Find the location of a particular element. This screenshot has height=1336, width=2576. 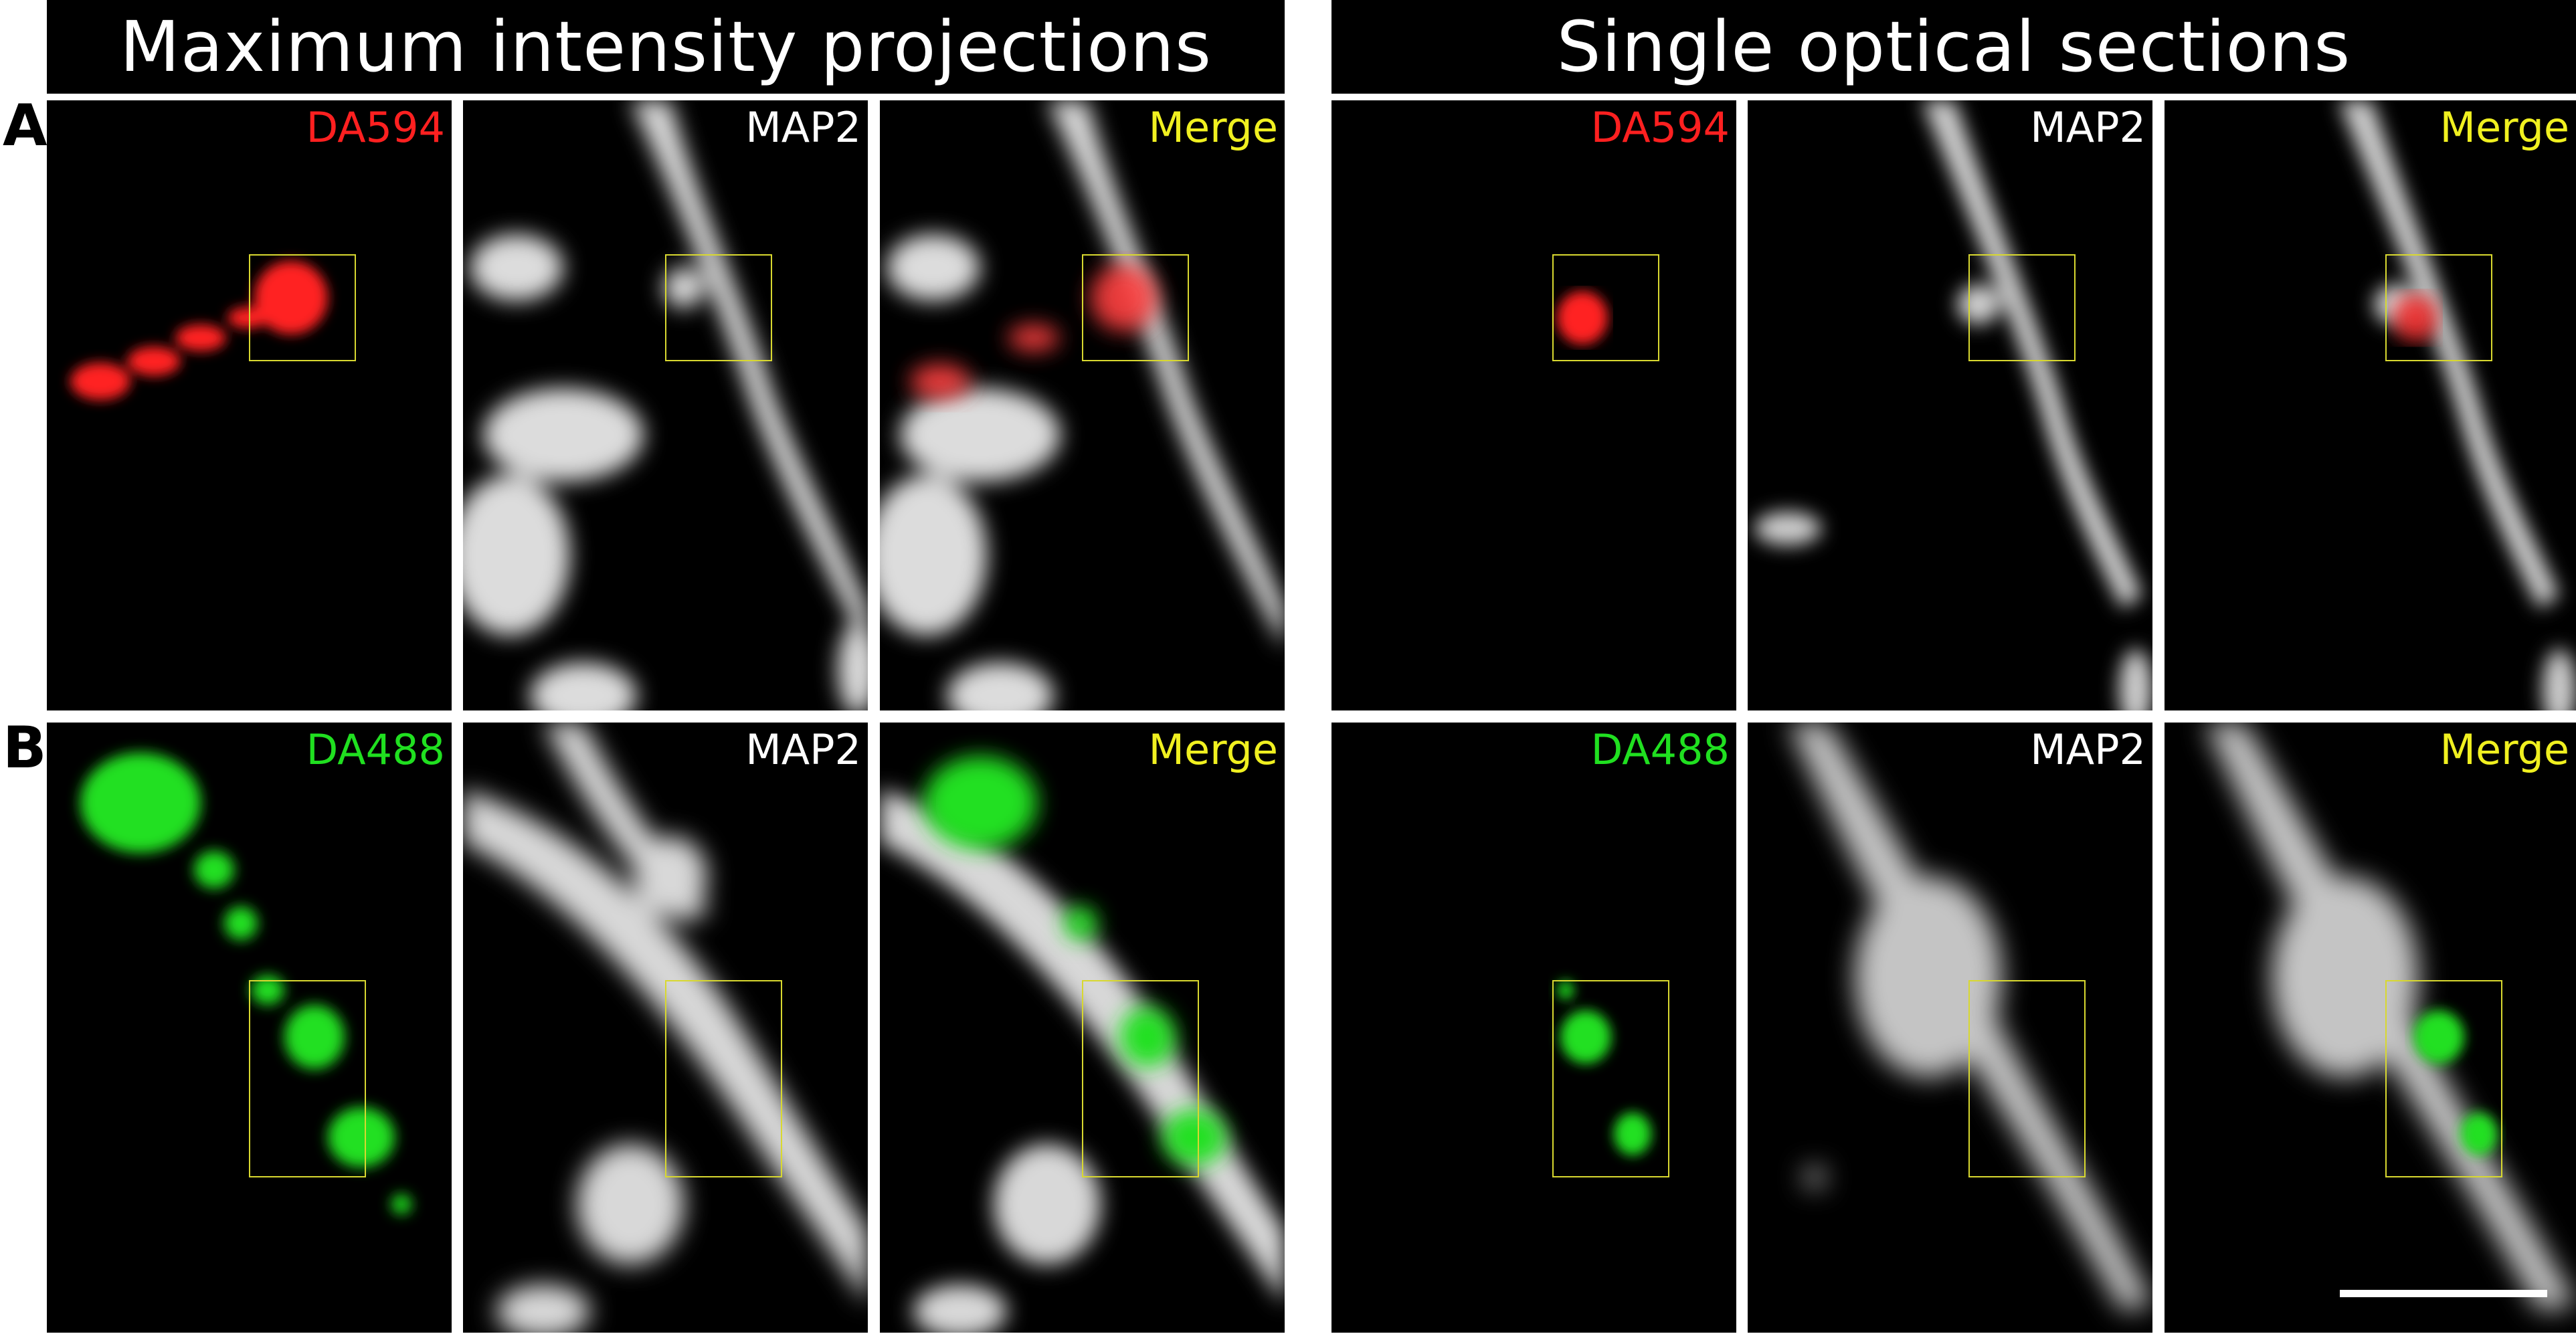

header-single-sections-text: Single optical sections is located at coordinates (1953, 47).